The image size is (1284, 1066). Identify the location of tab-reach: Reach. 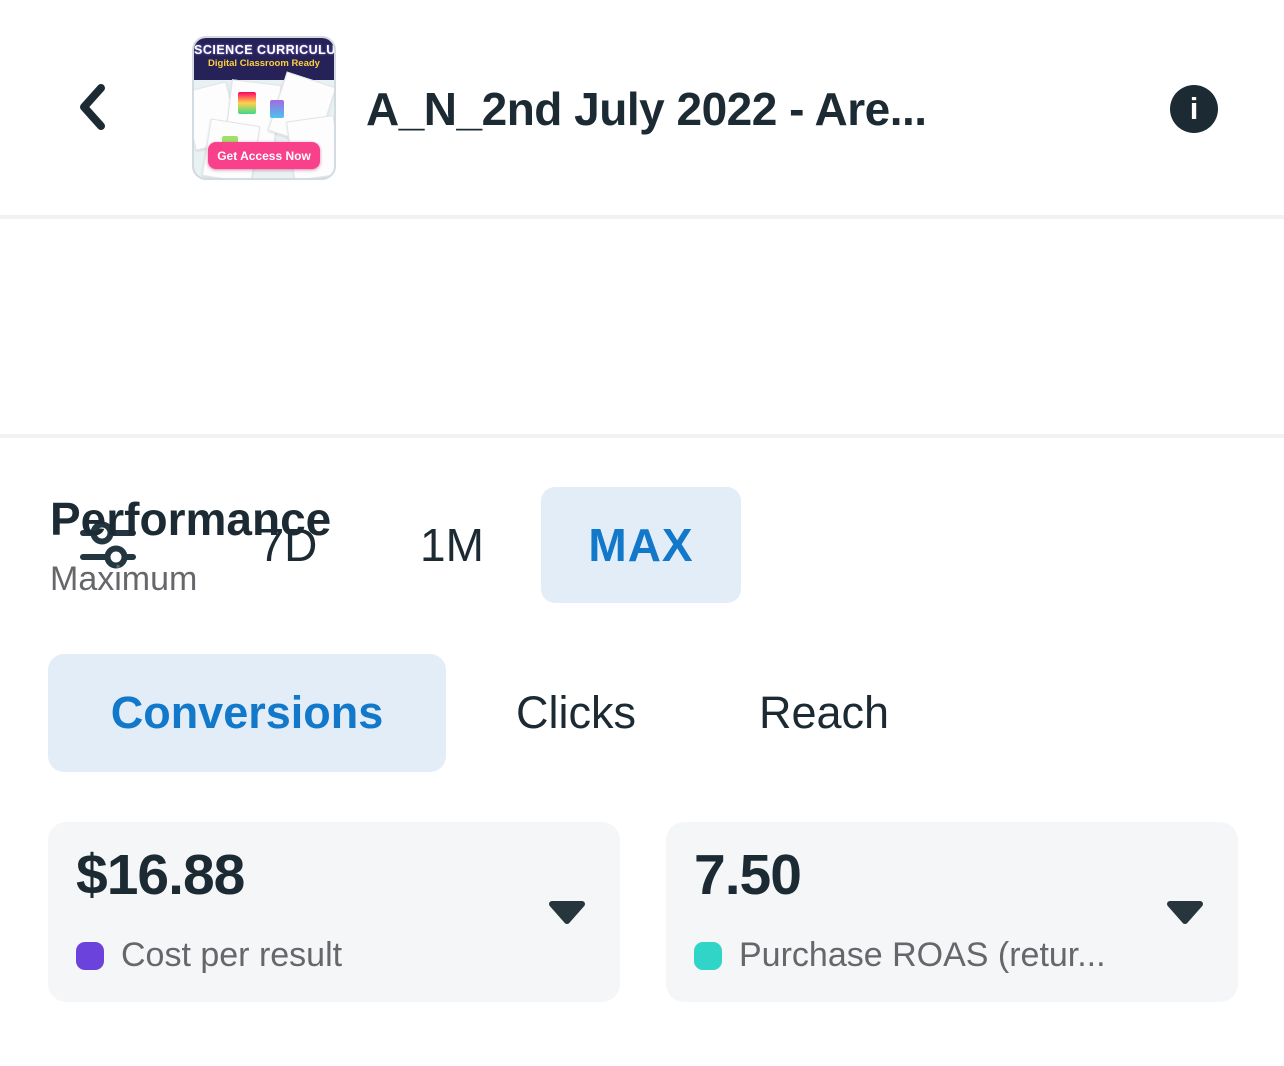
(824, 713).